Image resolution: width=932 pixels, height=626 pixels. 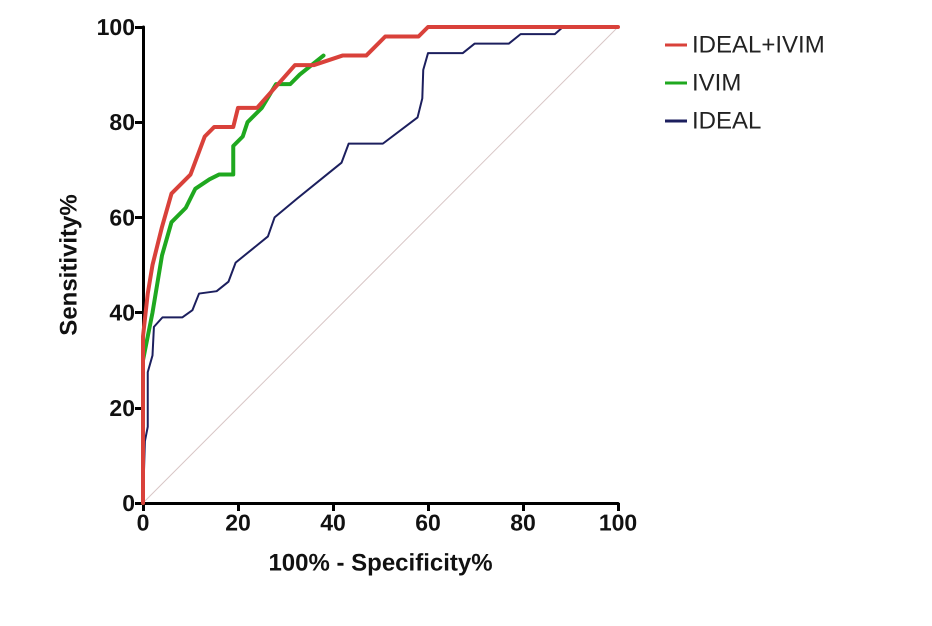 What do you see at coordinates (128, 503) in the screenshot?
I see `y-tick-label: 0` at bounding box center [128, 503].